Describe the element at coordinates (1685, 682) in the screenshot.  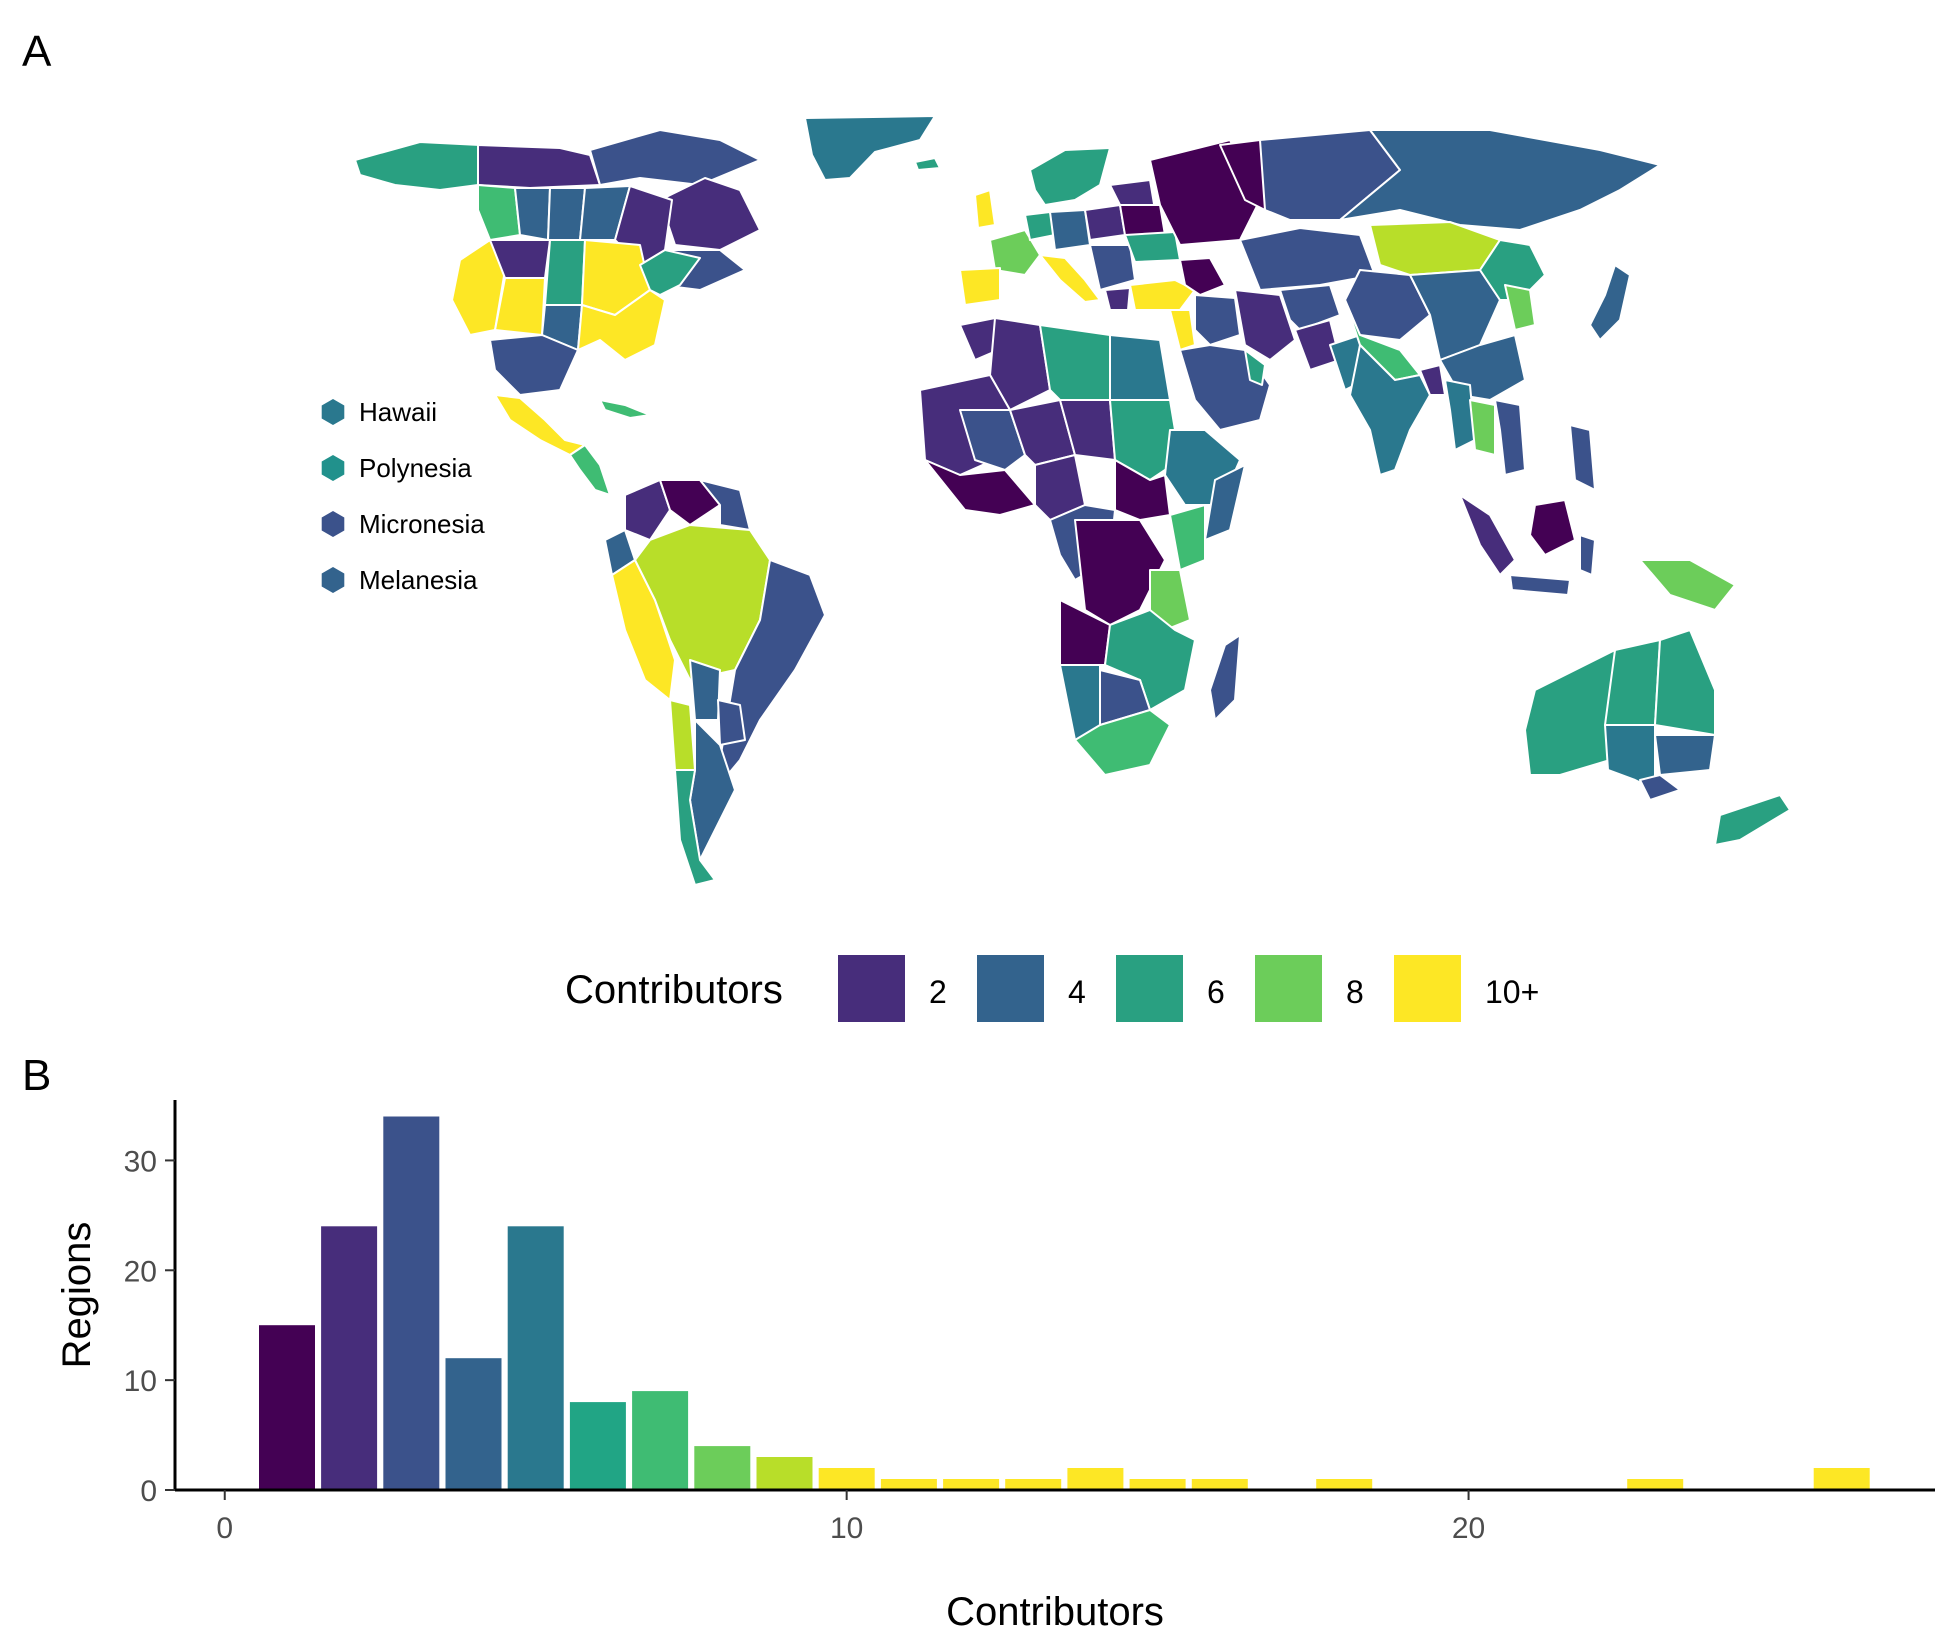
I see `region-queensland` at that location.